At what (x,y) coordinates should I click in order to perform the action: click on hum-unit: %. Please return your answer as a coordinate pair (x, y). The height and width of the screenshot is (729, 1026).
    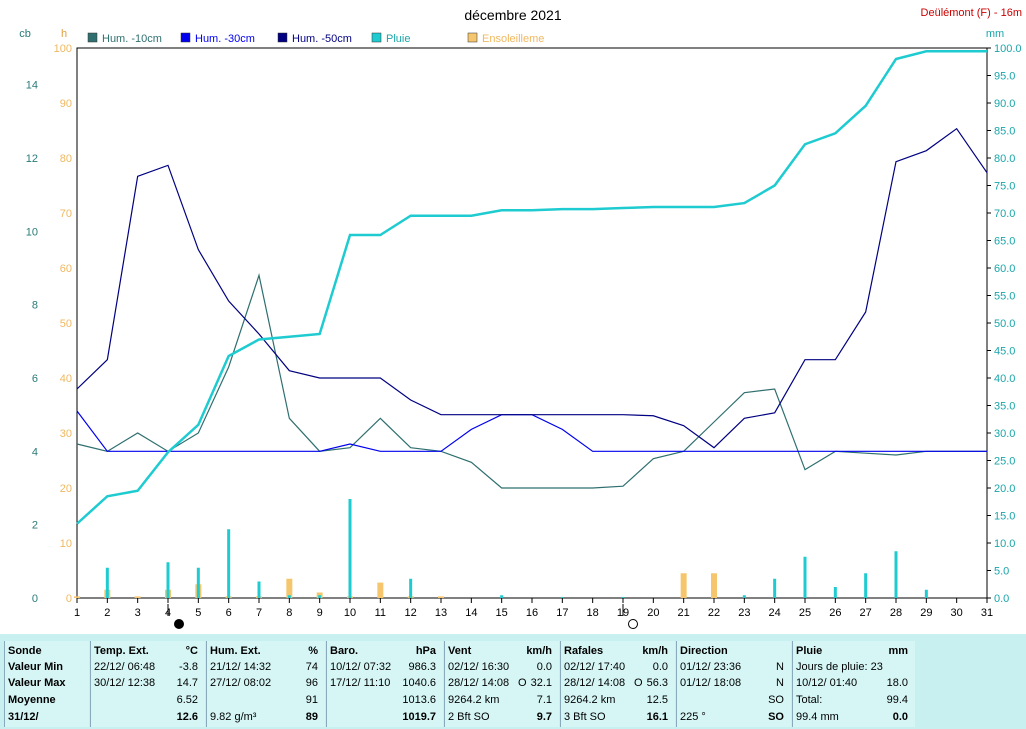
    Looking at the image, I should click on (313, 651).